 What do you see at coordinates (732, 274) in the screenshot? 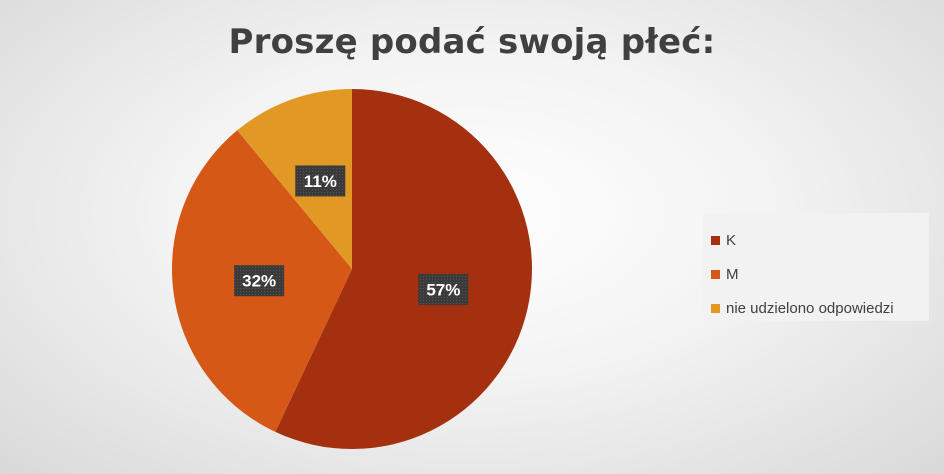
I see `legend-label-2: M` at bounding box center [732, 274].